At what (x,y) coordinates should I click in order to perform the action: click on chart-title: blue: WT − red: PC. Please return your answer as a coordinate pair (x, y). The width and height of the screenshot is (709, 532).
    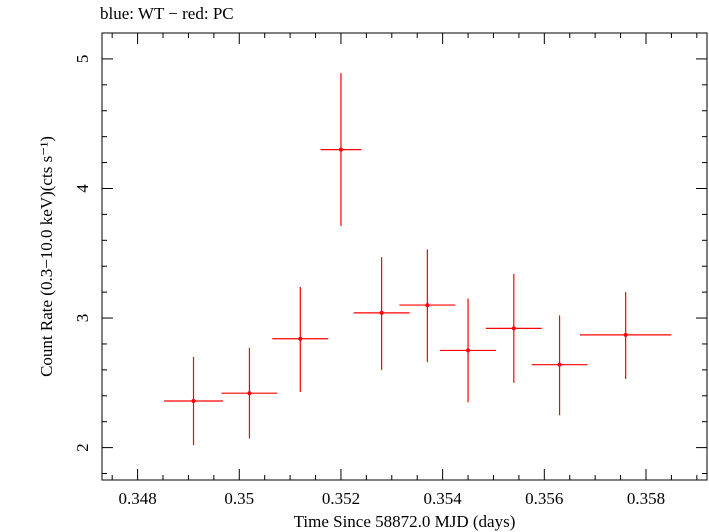
    Looking at the image, I should click on (167, 13).